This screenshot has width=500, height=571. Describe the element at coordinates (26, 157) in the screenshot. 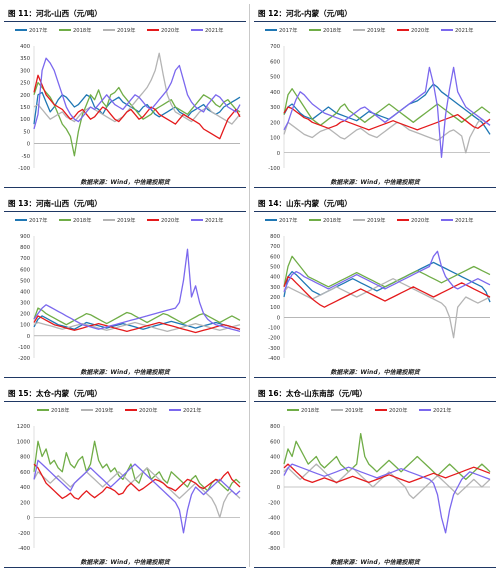

I see `y-tick-label: -50` at that location.